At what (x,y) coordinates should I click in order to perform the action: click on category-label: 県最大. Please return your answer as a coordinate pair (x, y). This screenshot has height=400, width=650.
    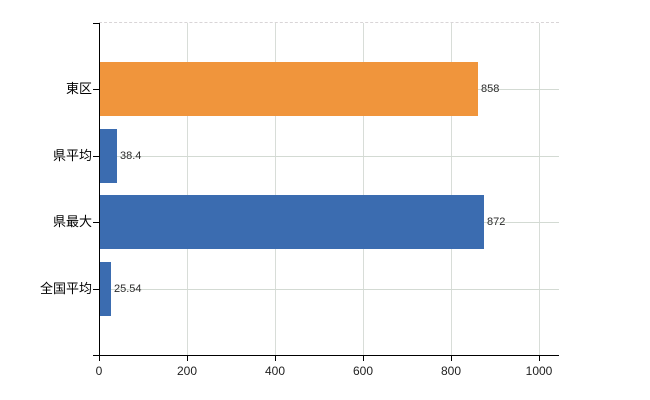
    Looking at the image, I should click on (72, 222).